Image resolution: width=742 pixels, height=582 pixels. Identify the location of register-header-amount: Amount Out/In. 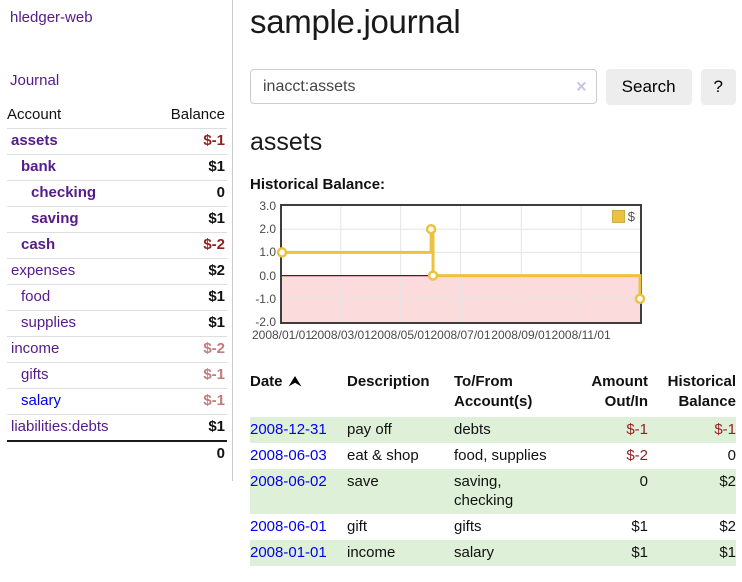
(606, 393).